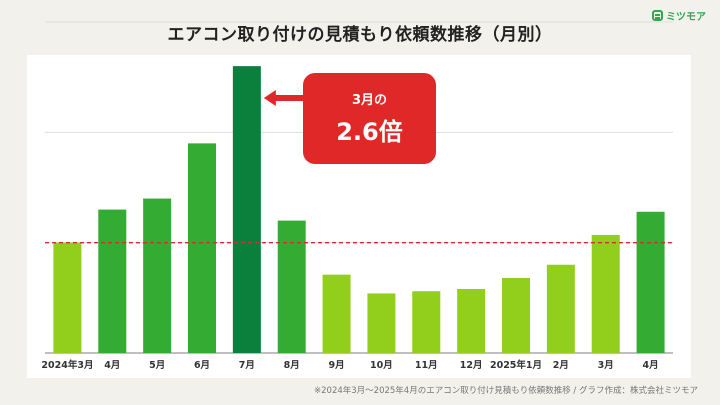 The image size is (720, 405). Describe the element at coordinates (561, 365) in the screenshot. I see `x-tick-label: 2月` at that location.